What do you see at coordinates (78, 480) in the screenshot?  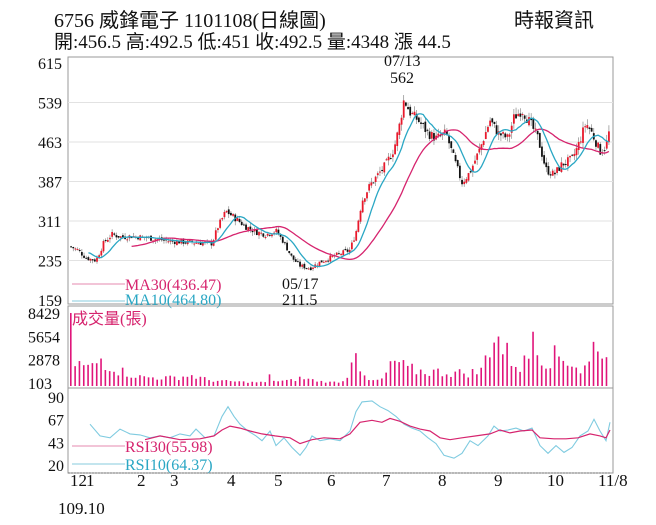 I see `x-tick-label: 12` at bounding box center [78, 480].